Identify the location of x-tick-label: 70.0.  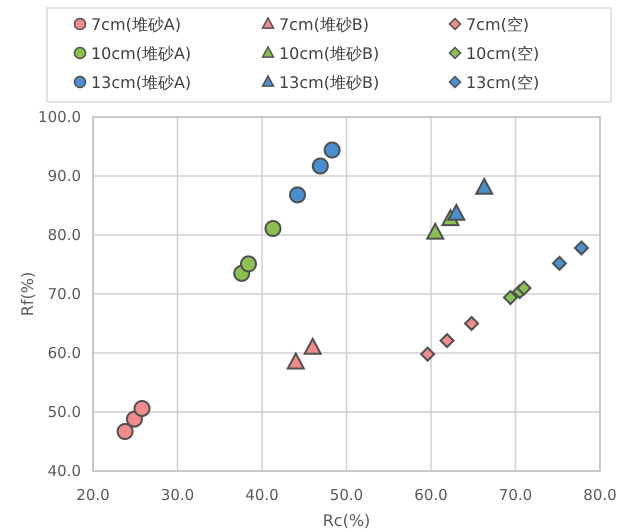
(515, 495).